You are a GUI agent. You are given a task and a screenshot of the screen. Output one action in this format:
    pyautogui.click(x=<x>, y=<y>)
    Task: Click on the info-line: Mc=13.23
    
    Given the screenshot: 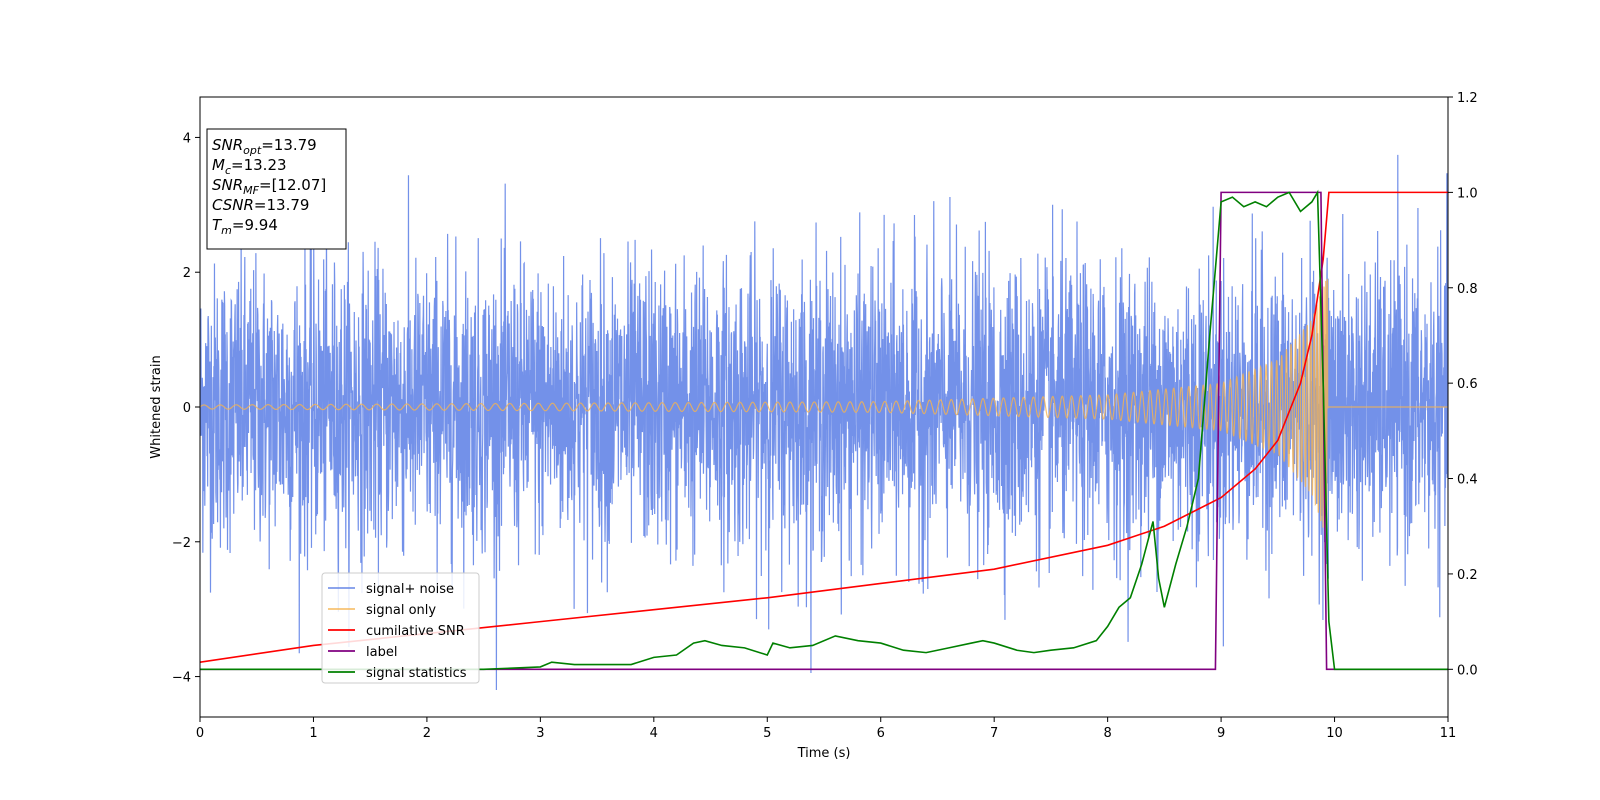 What is the action you would take?
    pyautogui.click(x=249, y=166)
    